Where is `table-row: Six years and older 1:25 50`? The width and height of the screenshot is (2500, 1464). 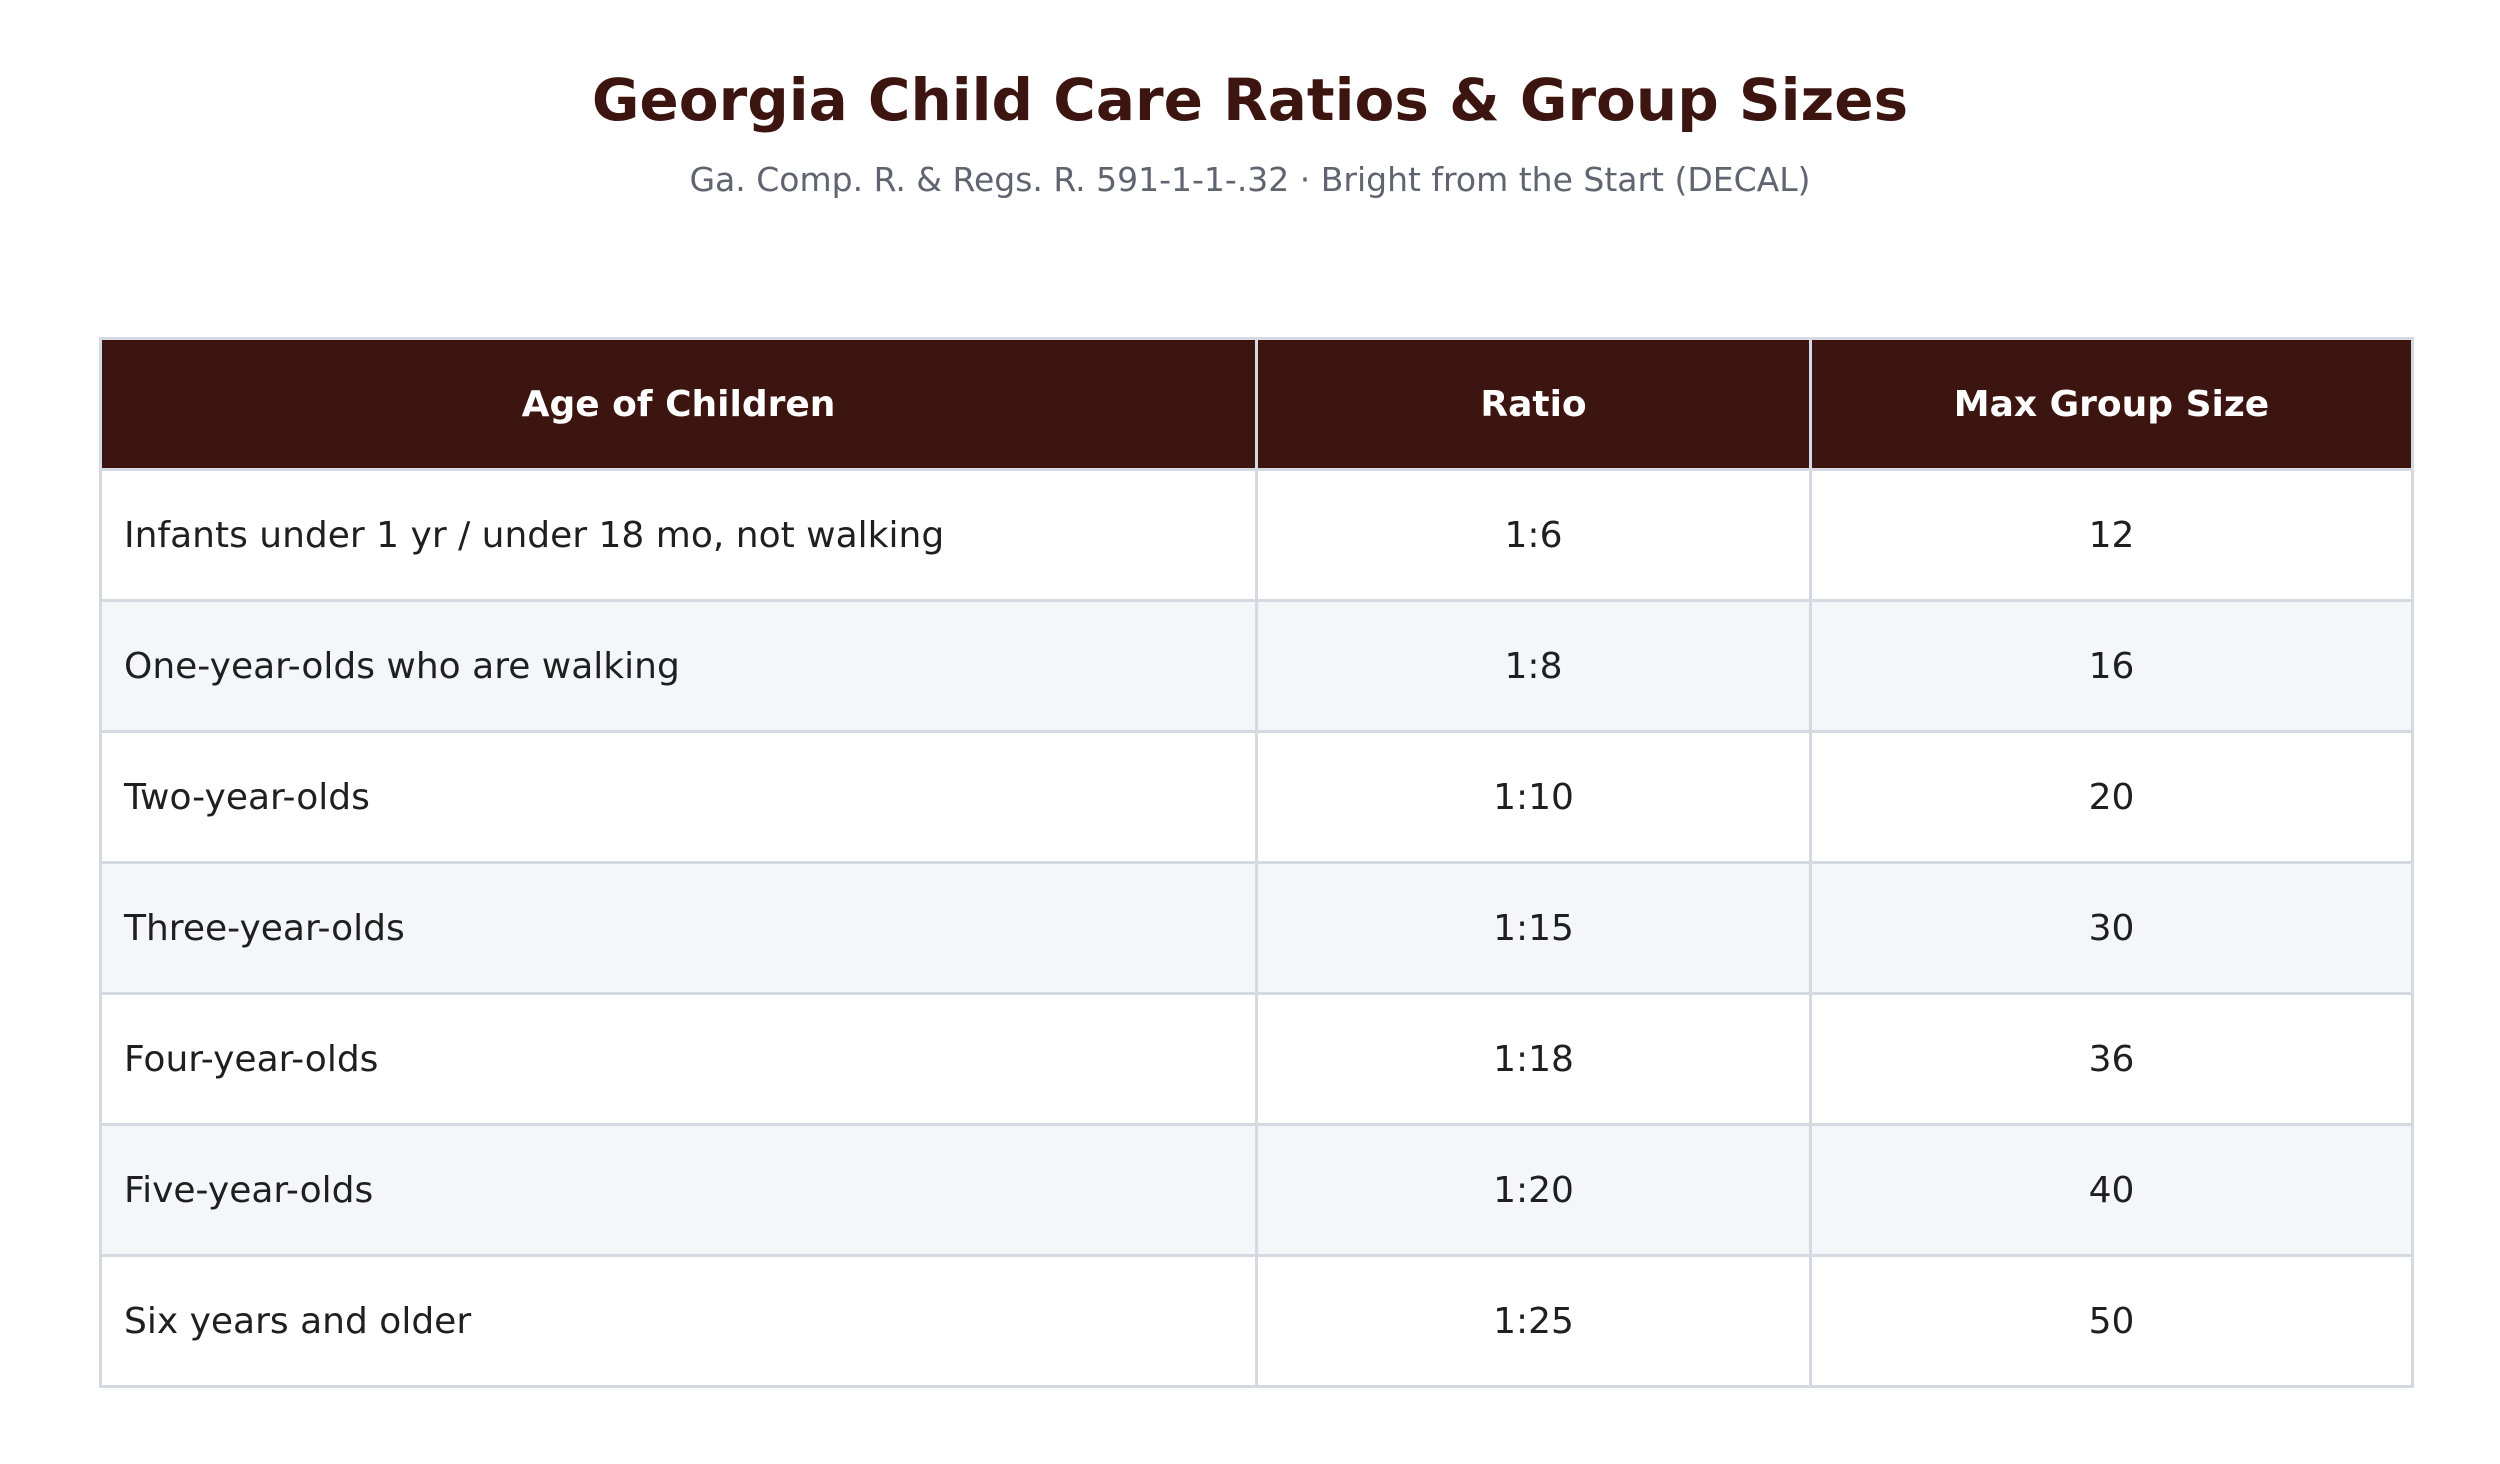
table-row: Six years and older 1:25 50 is located at coordinates (1256, 1321).